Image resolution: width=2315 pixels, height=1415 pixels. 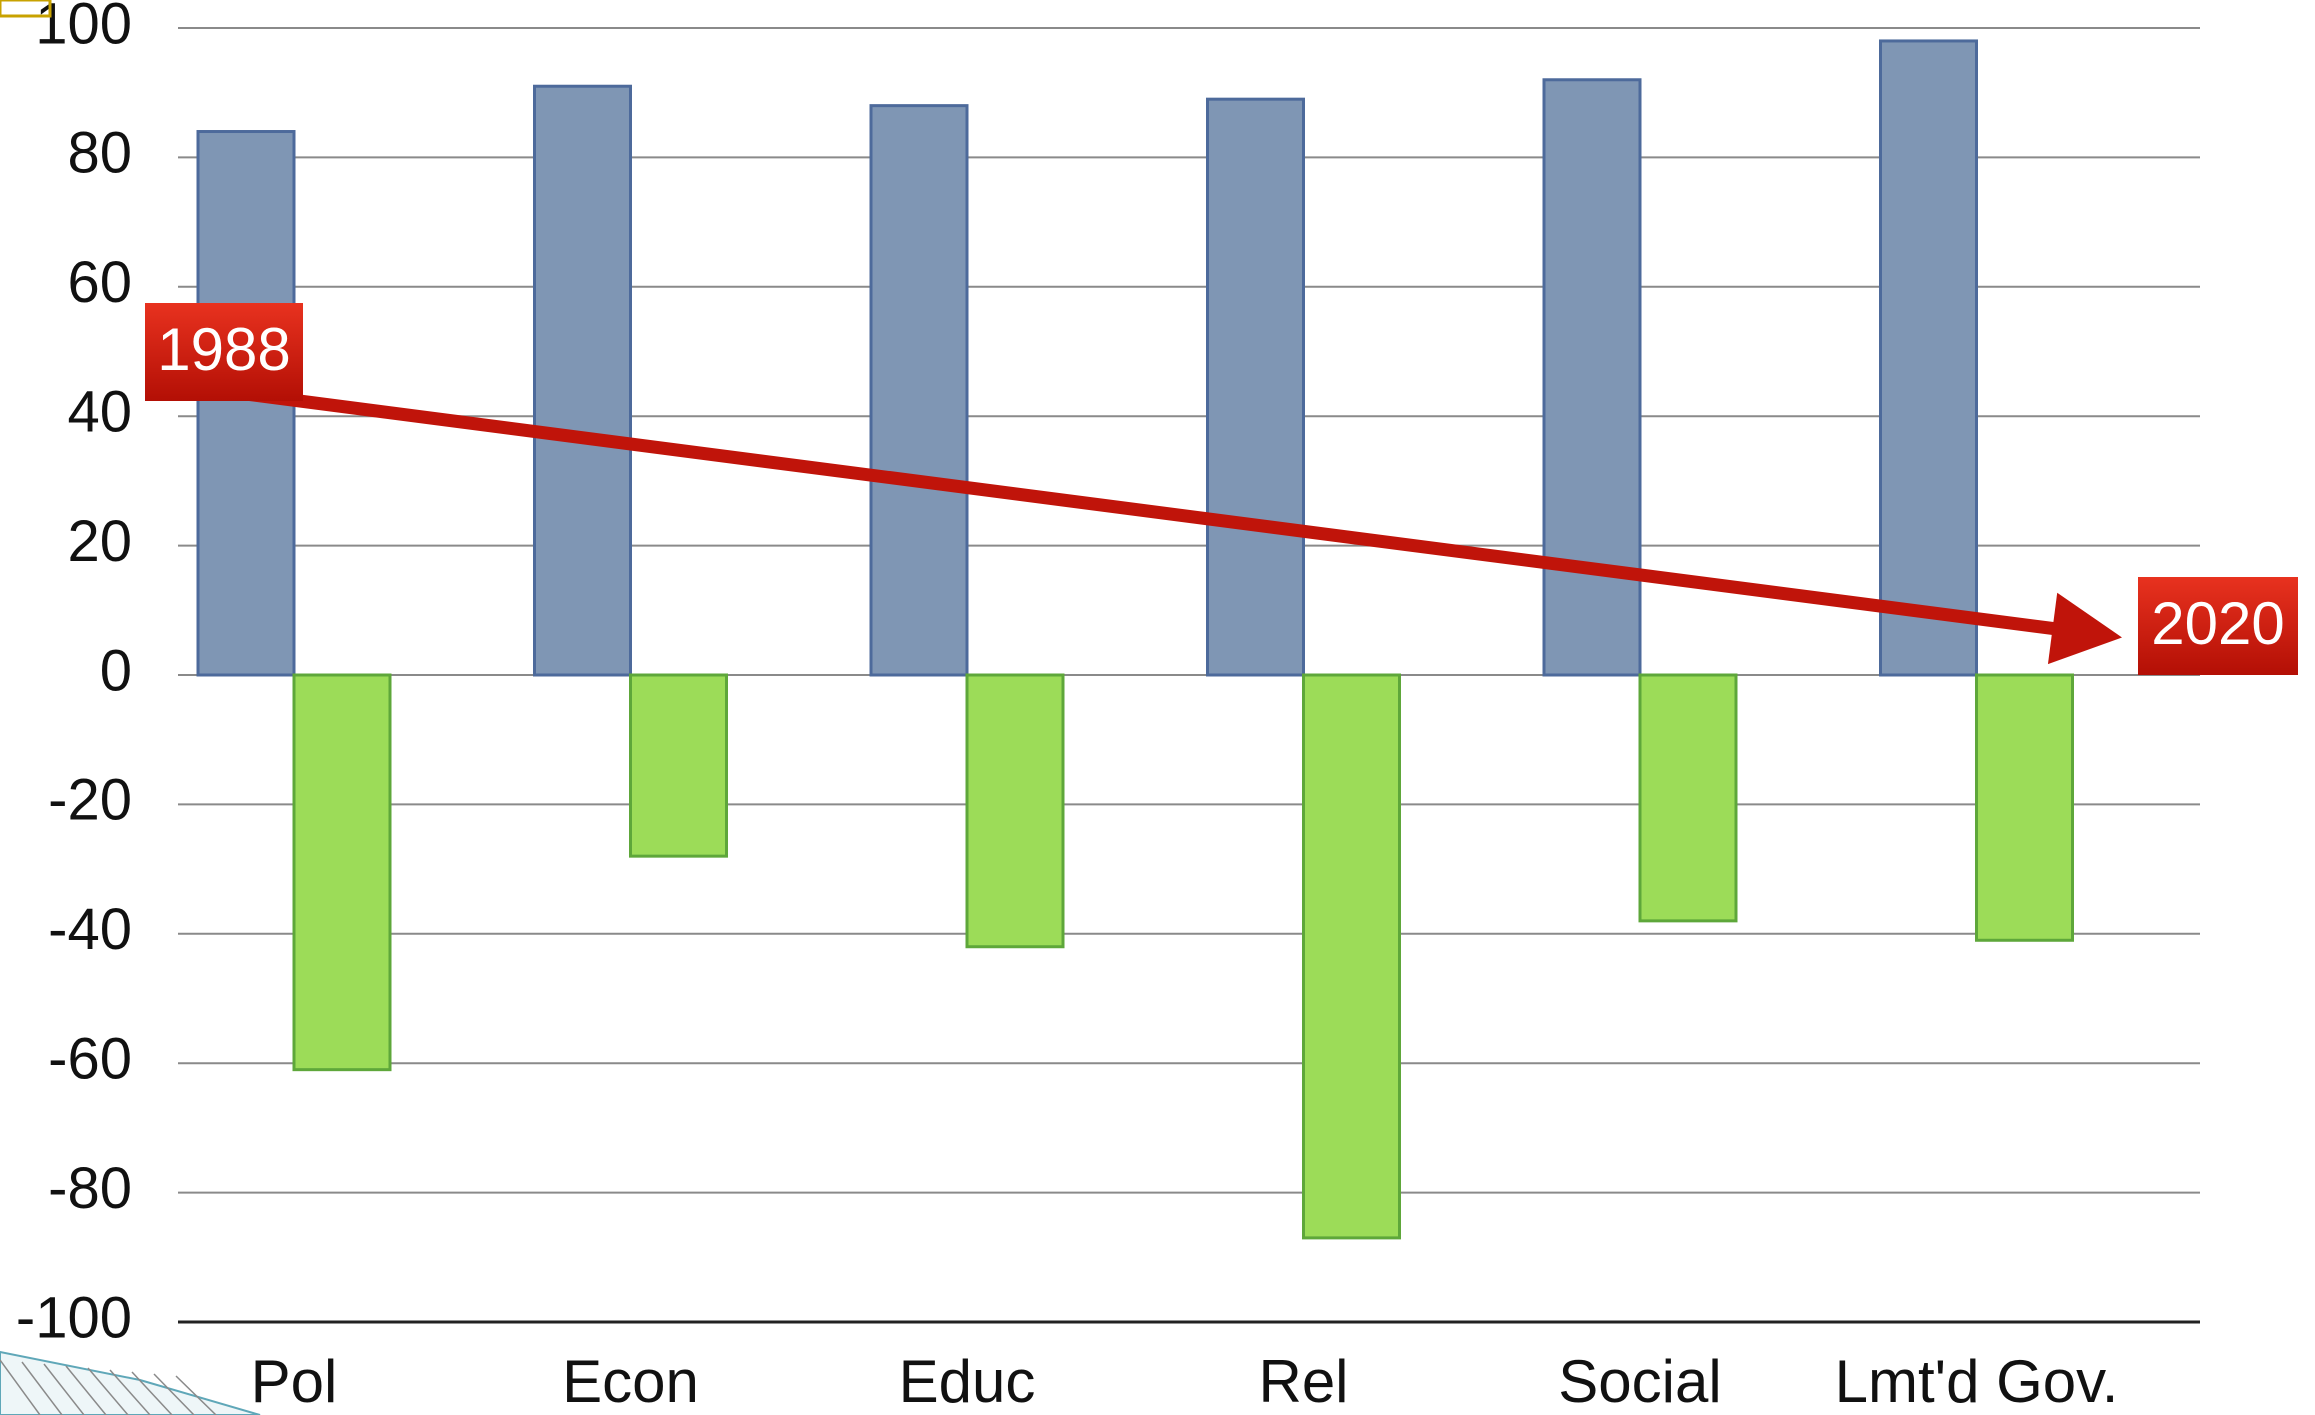 I want to click on y-tick-label: 40, so click(x=99, y=412).